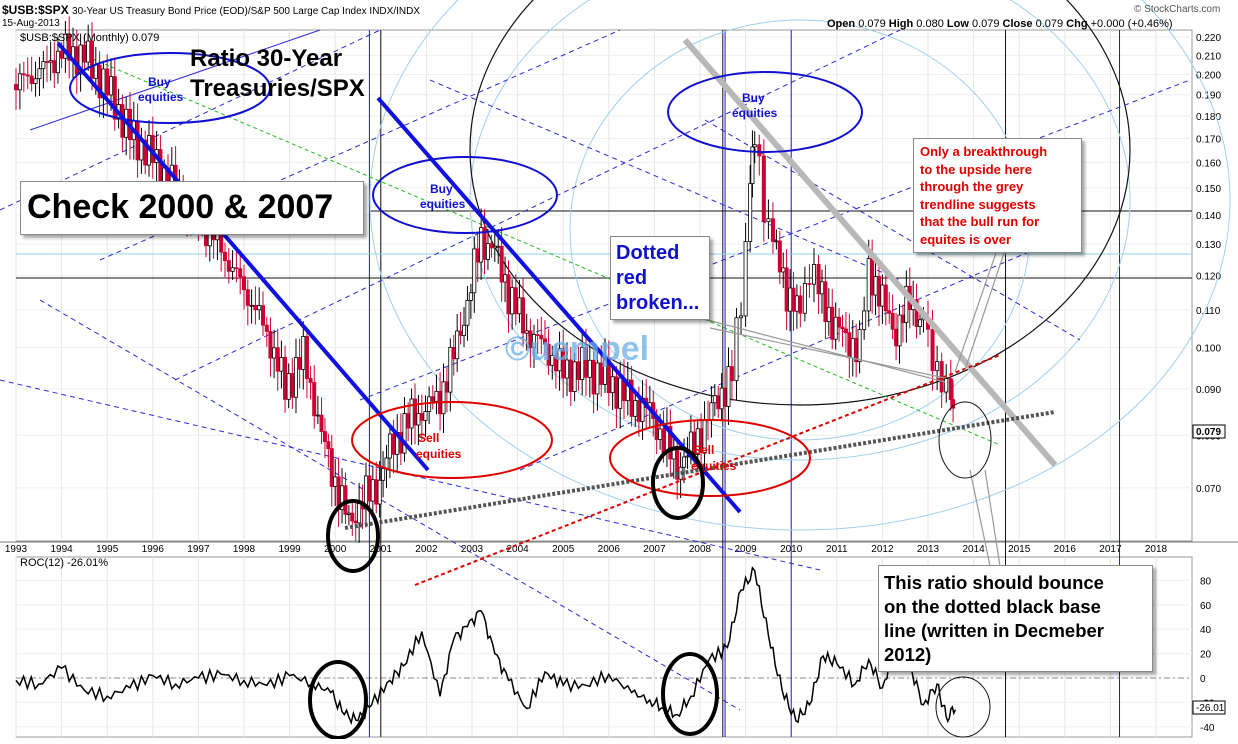  Describe the element at coordinates (266, 58) in the screenshot. I see `annotation-title-line-1: Ratio 30-Year` at that location.